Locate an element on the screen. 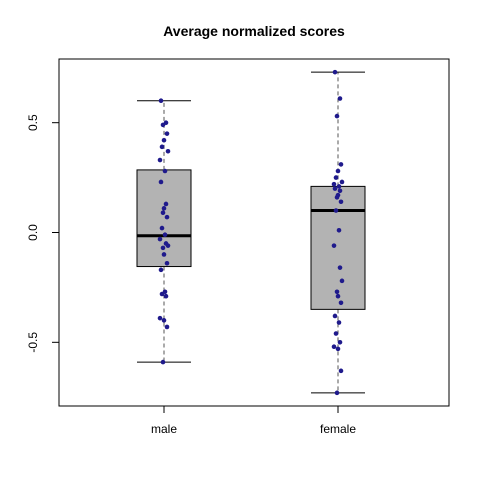 This screenshot has width=480, height=480. chart-title: Average normalized scores is located at coordinates (254, 31).